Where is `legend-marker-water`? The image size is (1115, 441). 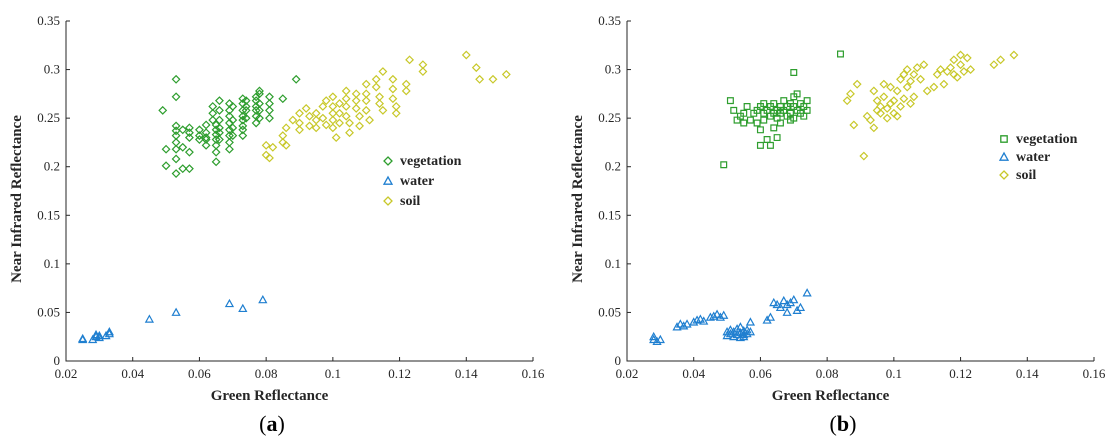
legend-marker-water is located at coordinates (388, 180).